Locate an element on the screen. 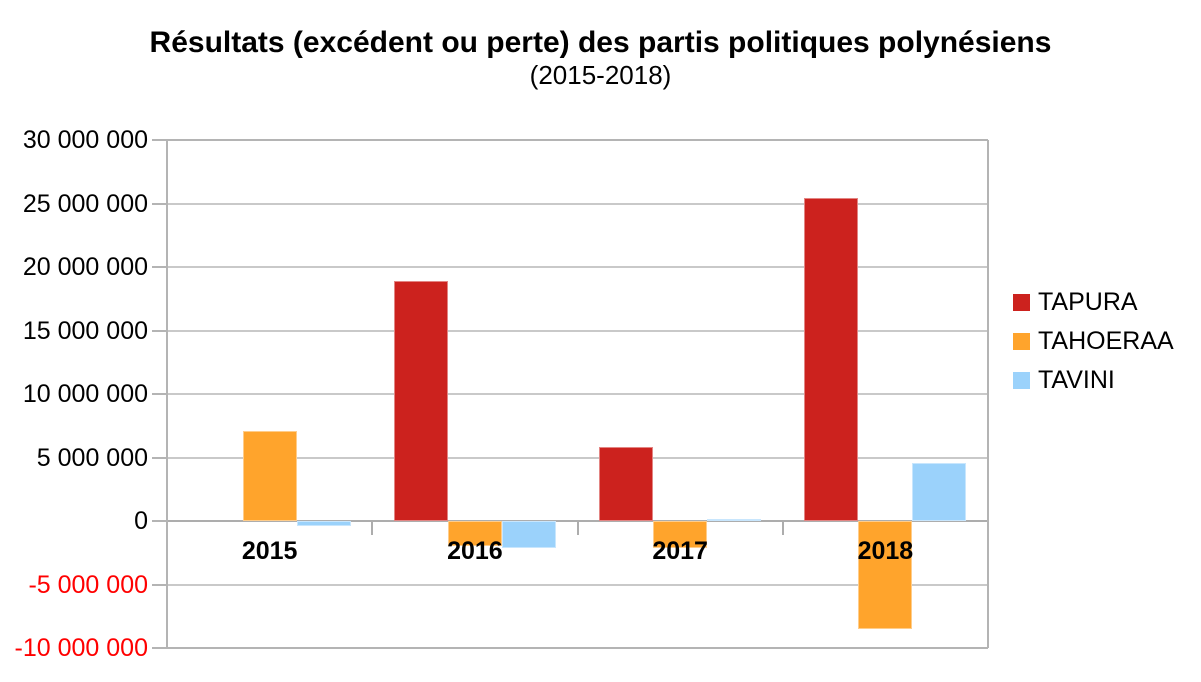  bar-tapura-2016 is located at coordinates (420, 400).